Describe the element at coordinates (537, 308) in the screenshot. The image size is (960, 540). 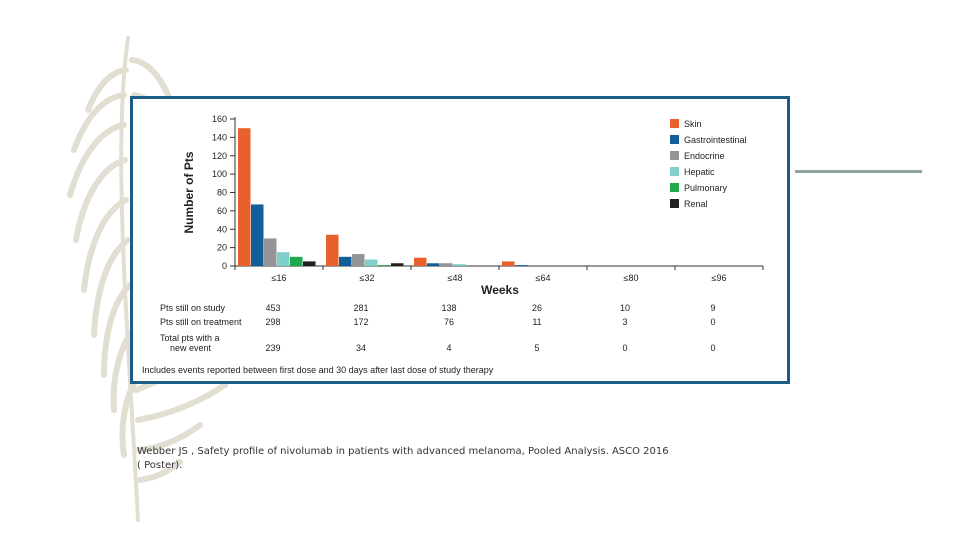
I see `table-cell: 26` at that location.